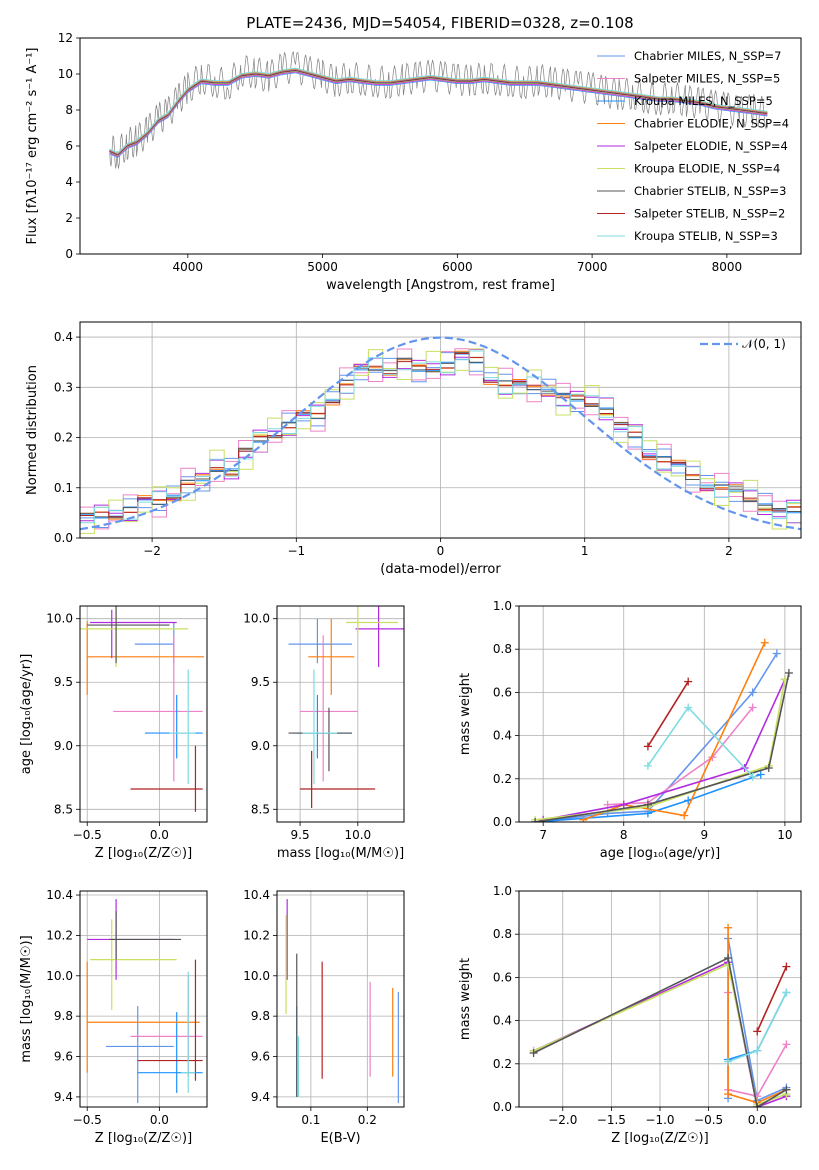 This screenshot has height=1170, width=819. What do you see at coordinates (440, 437) in the screenshot?
I see `histogram-step` at bounding box center [440, 437].